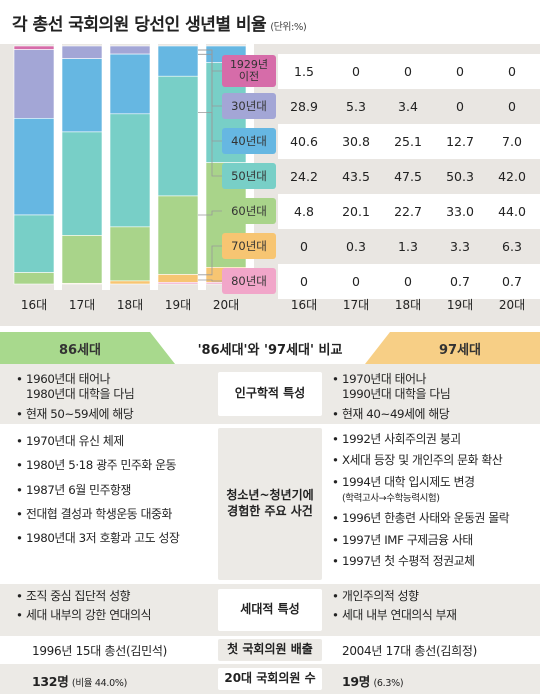 This screenshot has width=540, height=694. I want to click on bar-category-label: 16대, so click(34, 305).